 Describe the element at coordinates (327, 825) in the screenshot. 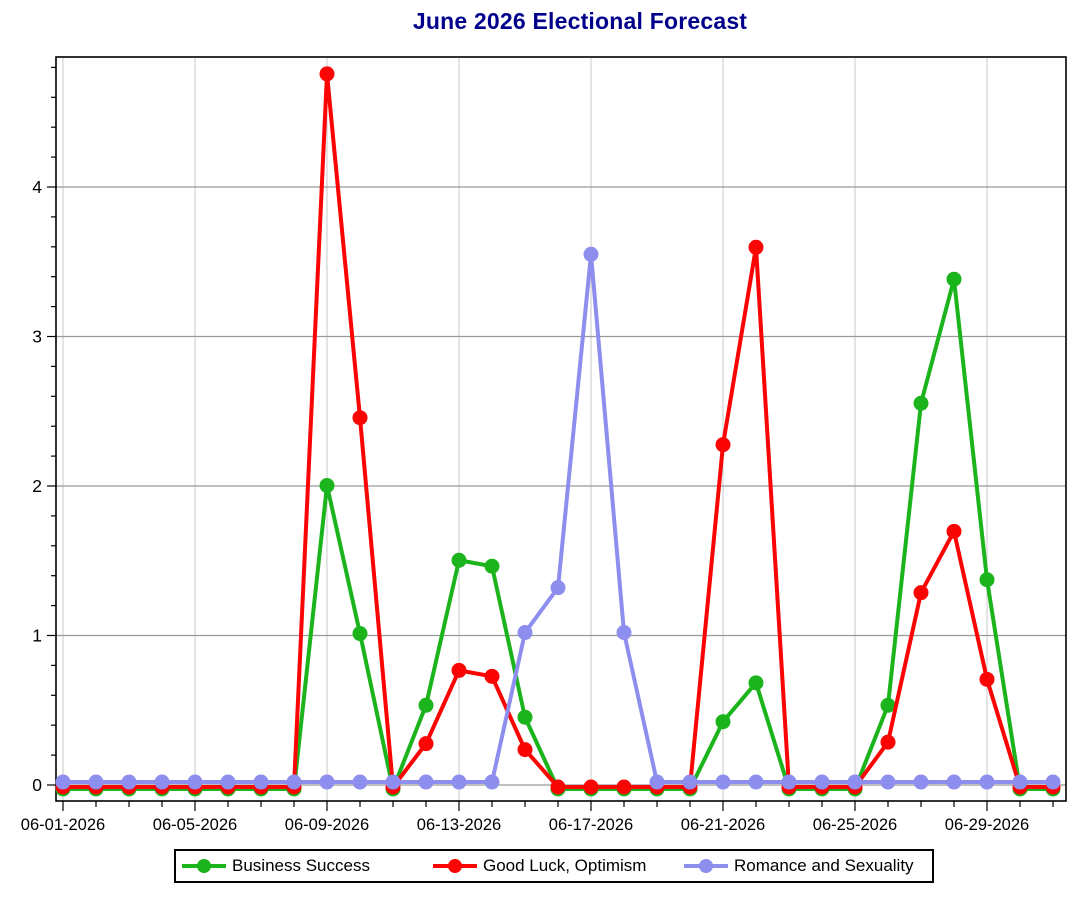

I see `x-tick-label: 06-09-2026` at that location.